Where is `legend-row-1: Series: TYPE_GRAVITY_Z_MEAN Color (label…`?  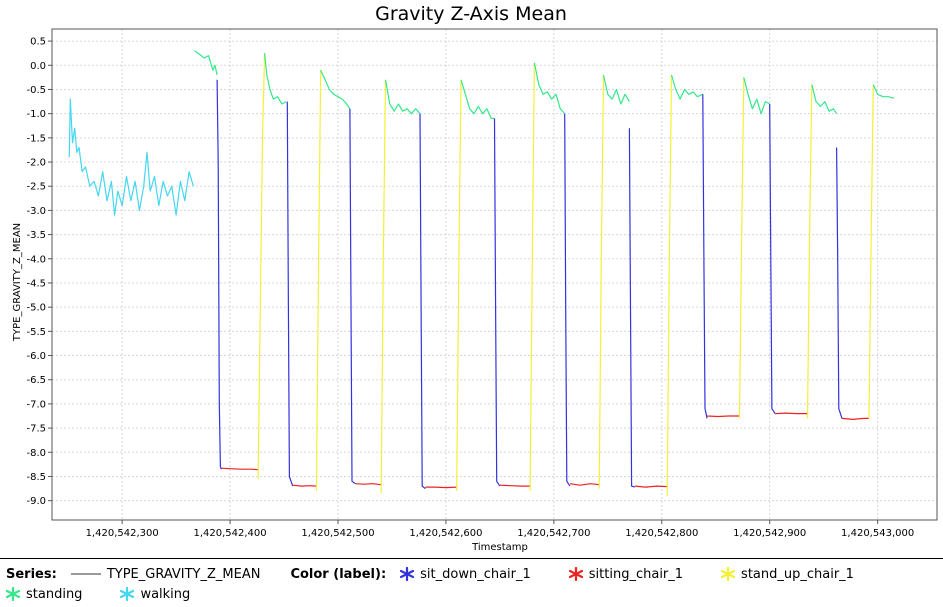 legend-row-1: Series: TYPE_GRAVITY_Z_MEAN Color (label… is located at coordinates (449, 574).